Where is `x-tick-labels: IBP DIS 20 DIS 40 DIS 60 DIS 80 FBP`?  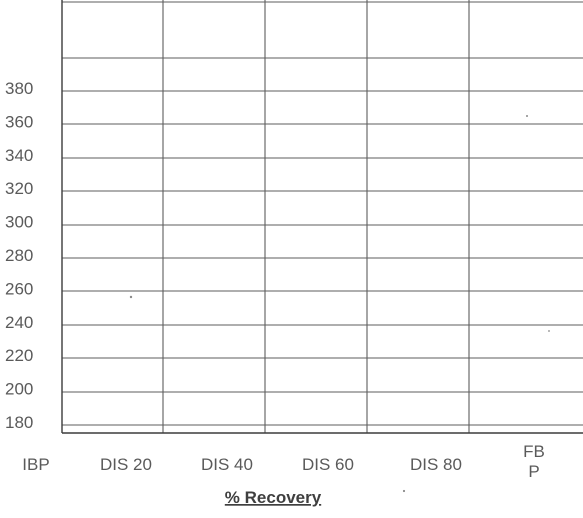 x-tick-labels: IBP DIS 20 DIS 40 DIS 60 DIS 80 FBP is located at coordinates (283, 461).